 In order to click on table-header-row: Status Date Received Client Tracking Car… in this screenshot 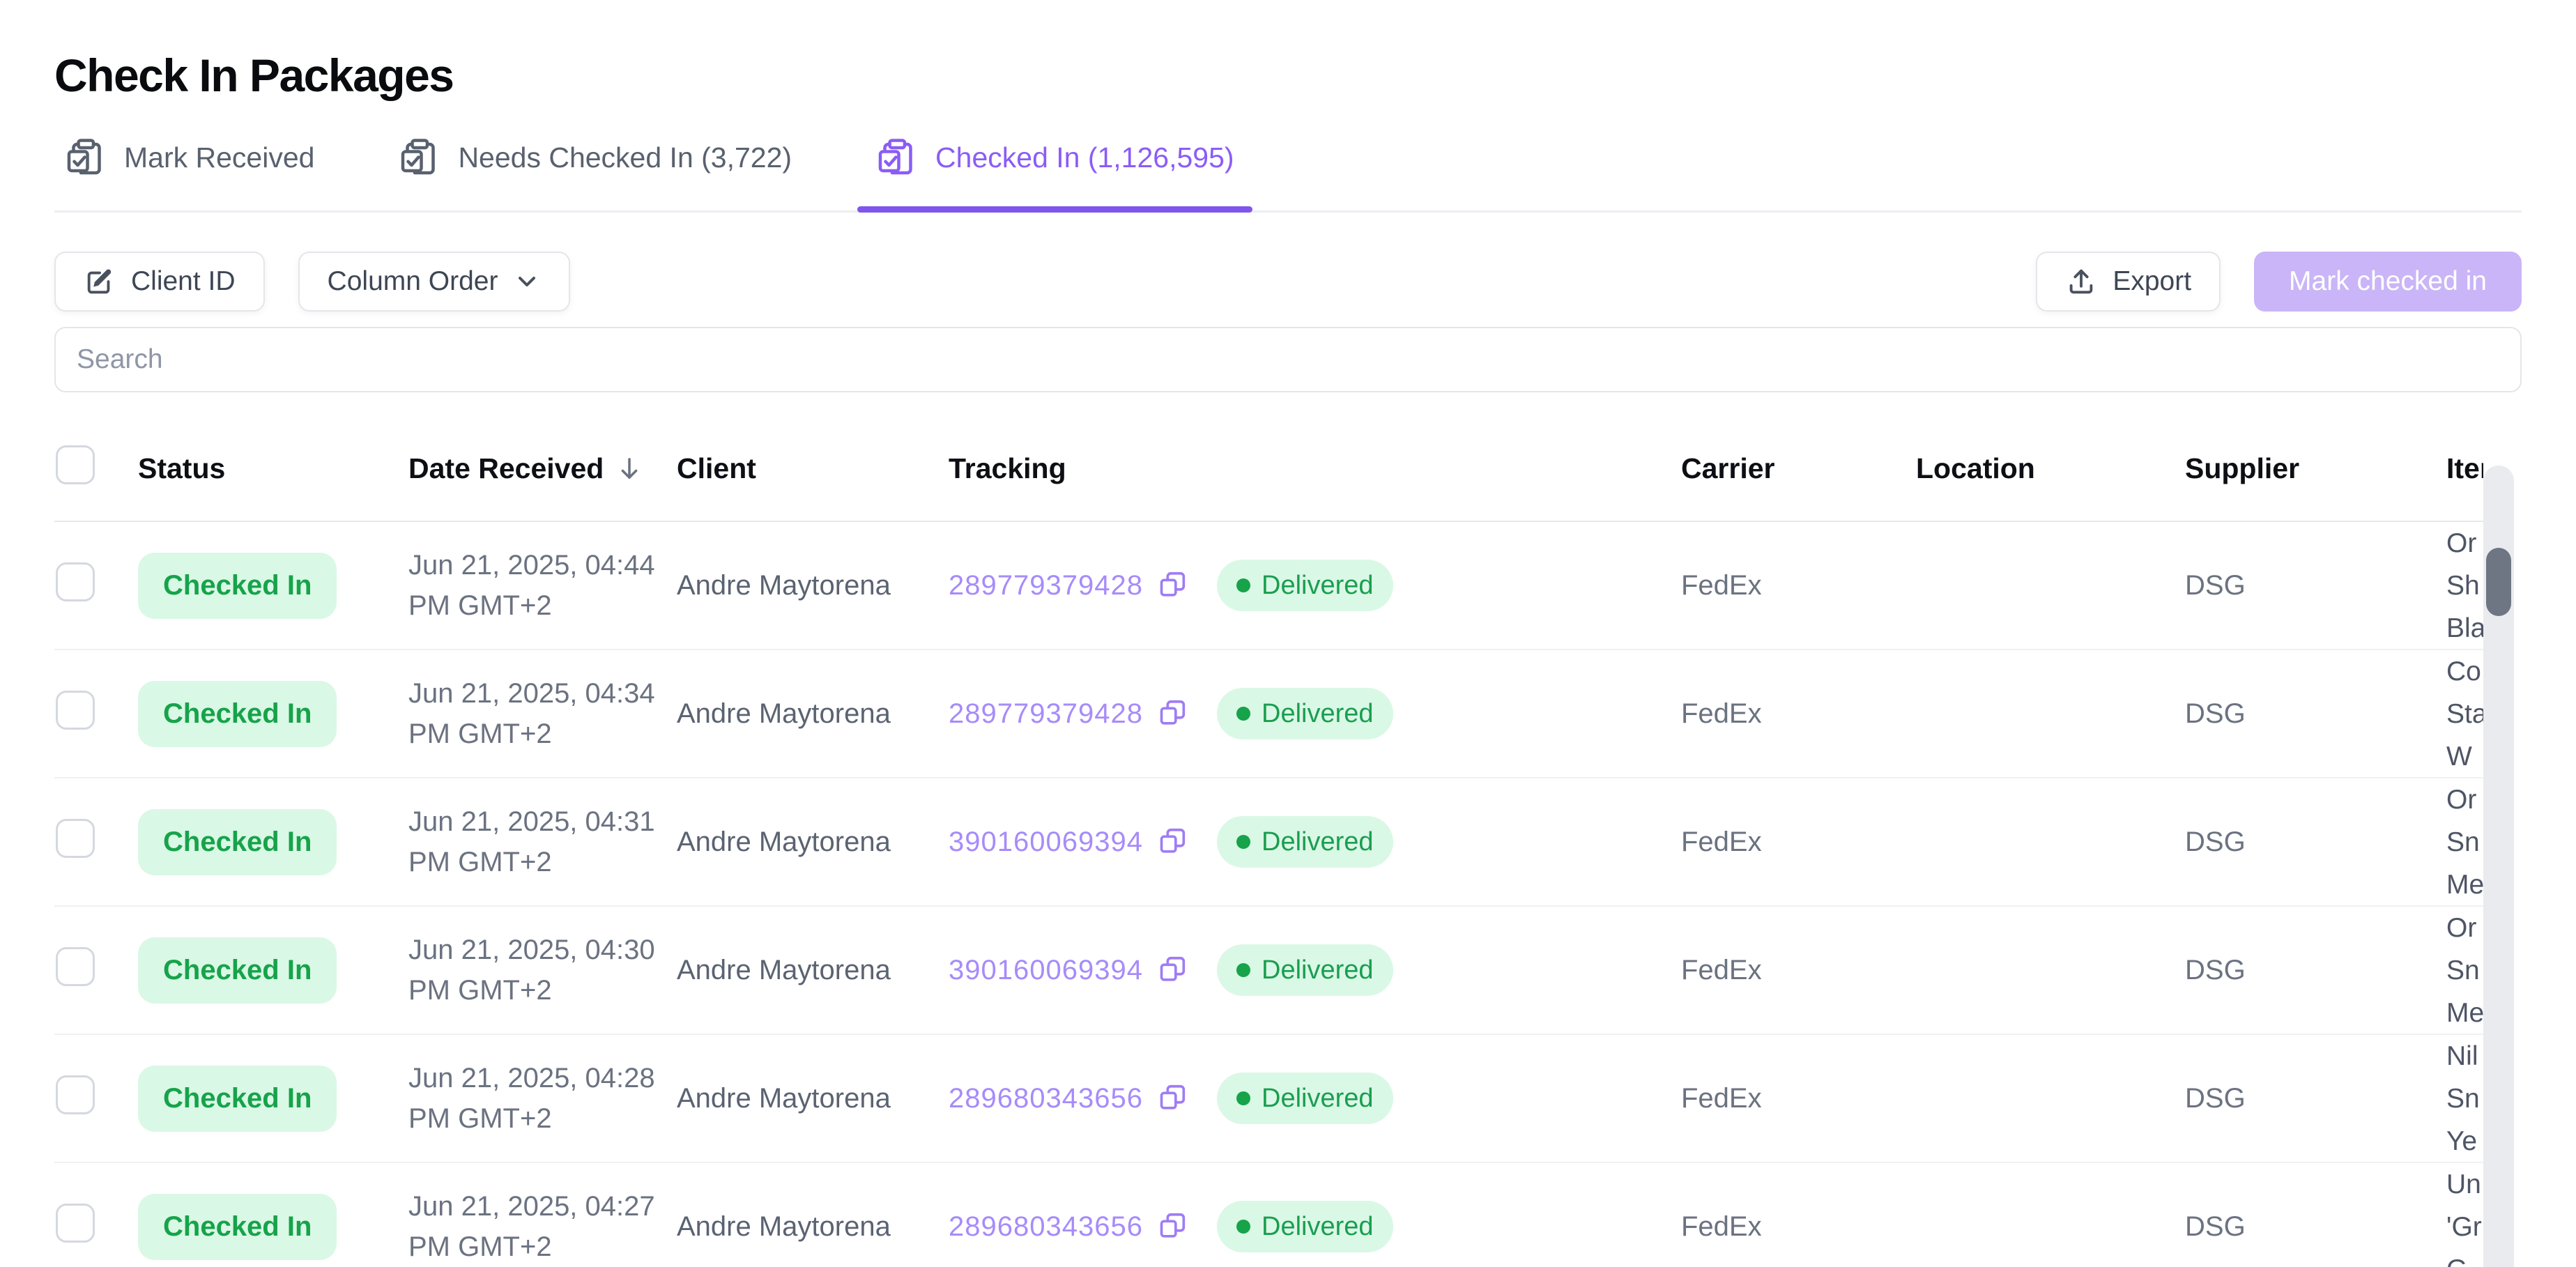, I will do `click(1268, 469)`.